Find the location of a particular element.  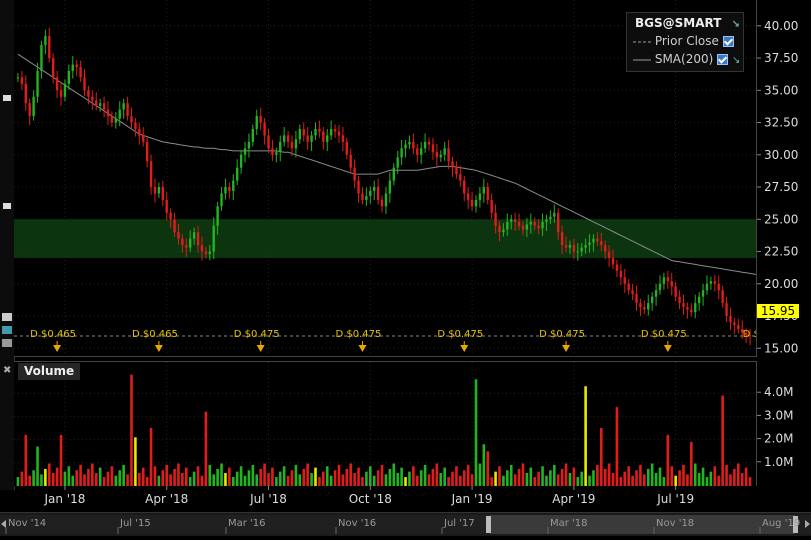

sma-checkbox is located at coordinates (722, 59).